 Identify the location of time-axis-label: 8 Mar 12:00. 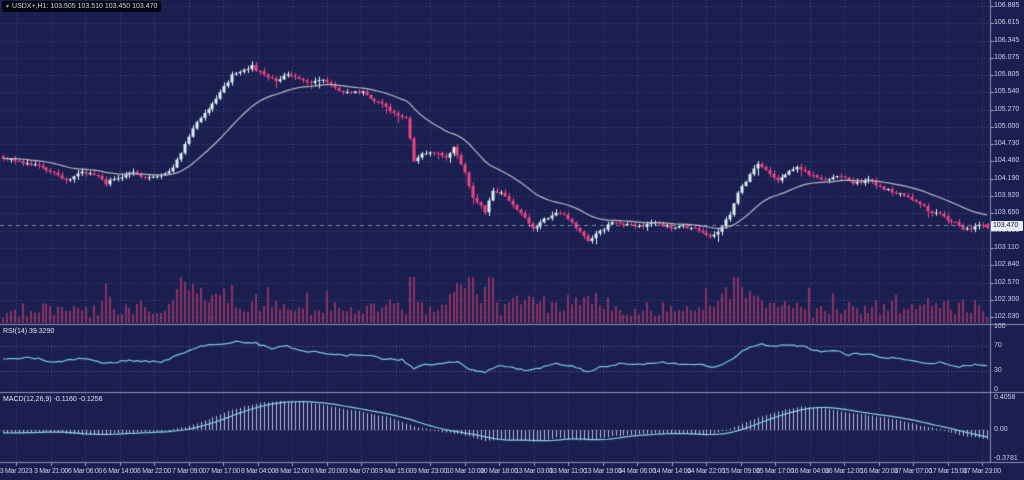
(292, 471).